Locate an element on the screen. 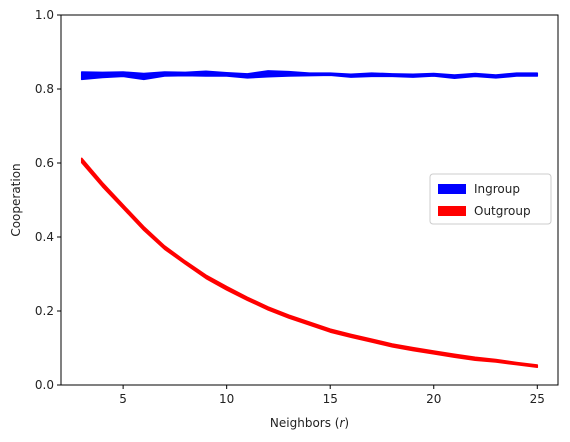  y-tick-label: 0.8 is located at coordinates (44, 89).